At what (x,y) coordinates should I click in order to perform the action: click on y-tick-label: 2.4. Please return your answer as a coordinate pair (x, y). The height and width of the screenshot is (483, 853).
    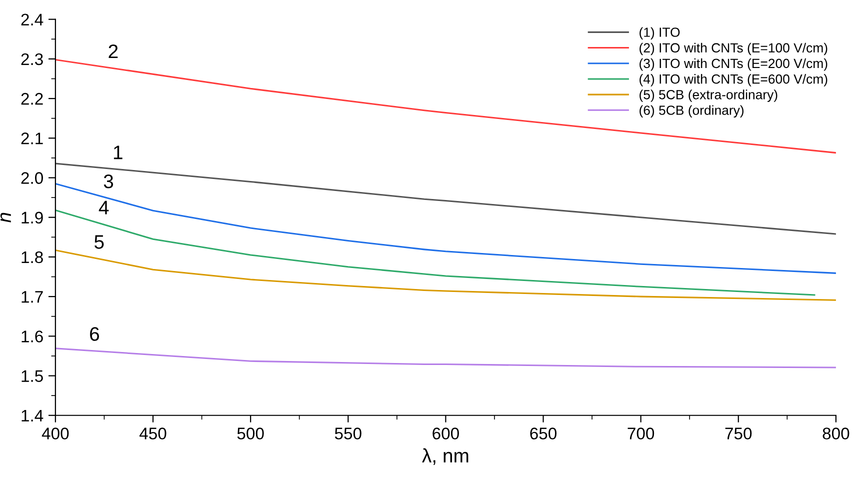
    Looking at the image, I should click on (32, 20).